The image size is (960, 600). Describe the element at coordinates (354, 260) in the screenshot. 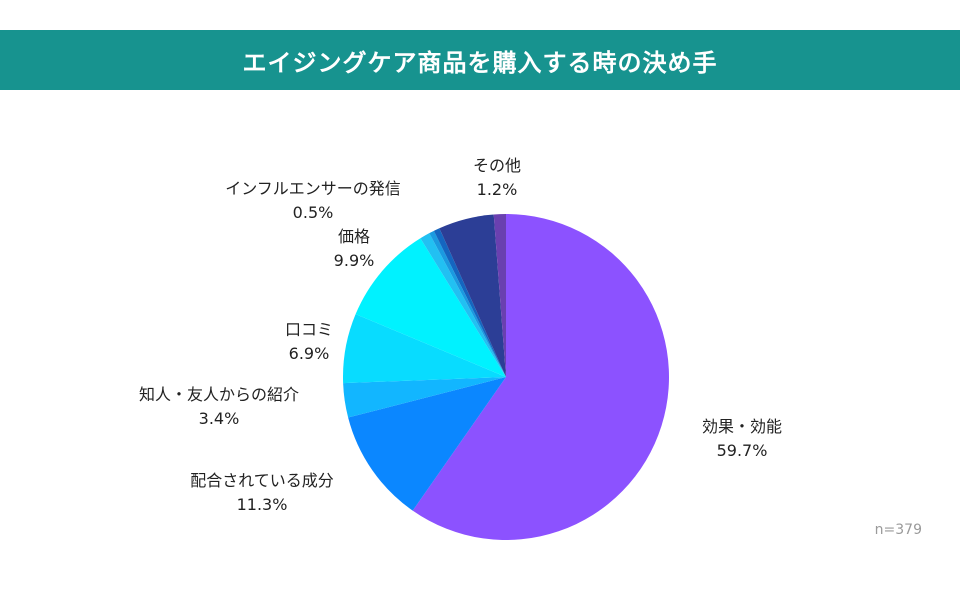

I see `label-price-value: 9.9%` at that location.